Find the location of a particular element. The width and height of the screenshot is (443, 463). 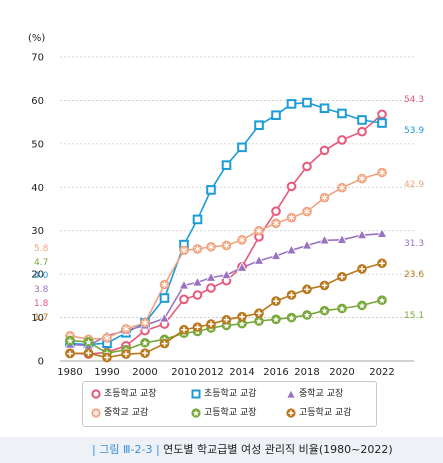

start-value-label: 3.8 is located at coordinates (41, 290).